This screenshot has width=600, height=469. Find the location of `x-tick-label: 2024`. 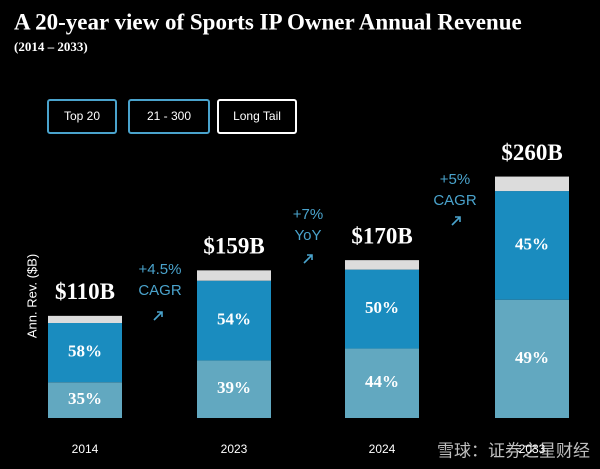

x-tick-label: 2024 is located at coordinates (382, 449).